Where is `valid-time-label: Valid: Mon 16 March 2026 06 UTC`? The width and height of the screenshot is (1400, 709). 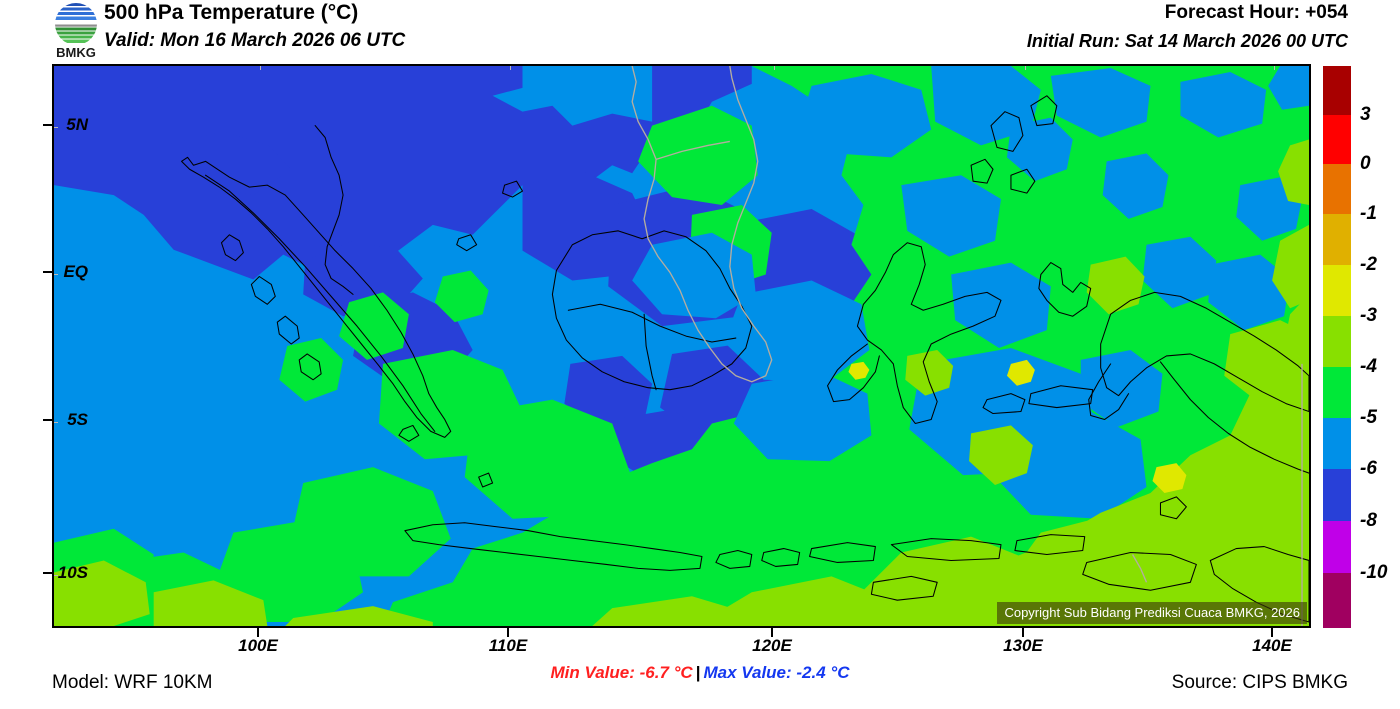
valid-time-label: Valid: Mon 16 March 2026 06 UTC is located at coordinates (255, 40).